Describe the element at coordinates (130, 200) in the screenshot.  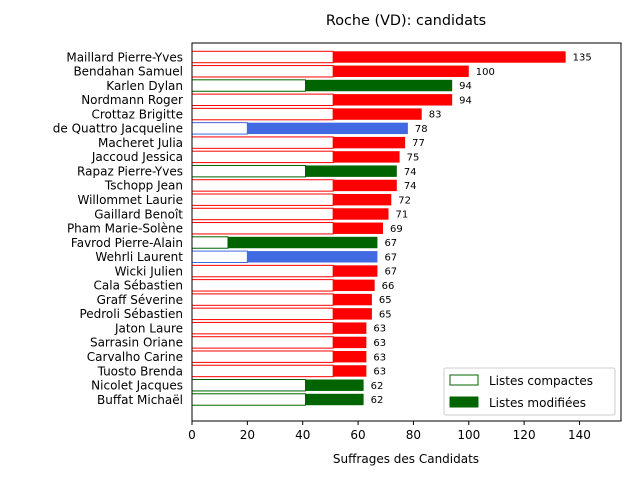
I see `candidate-label: Willommet Laurie` at that location.